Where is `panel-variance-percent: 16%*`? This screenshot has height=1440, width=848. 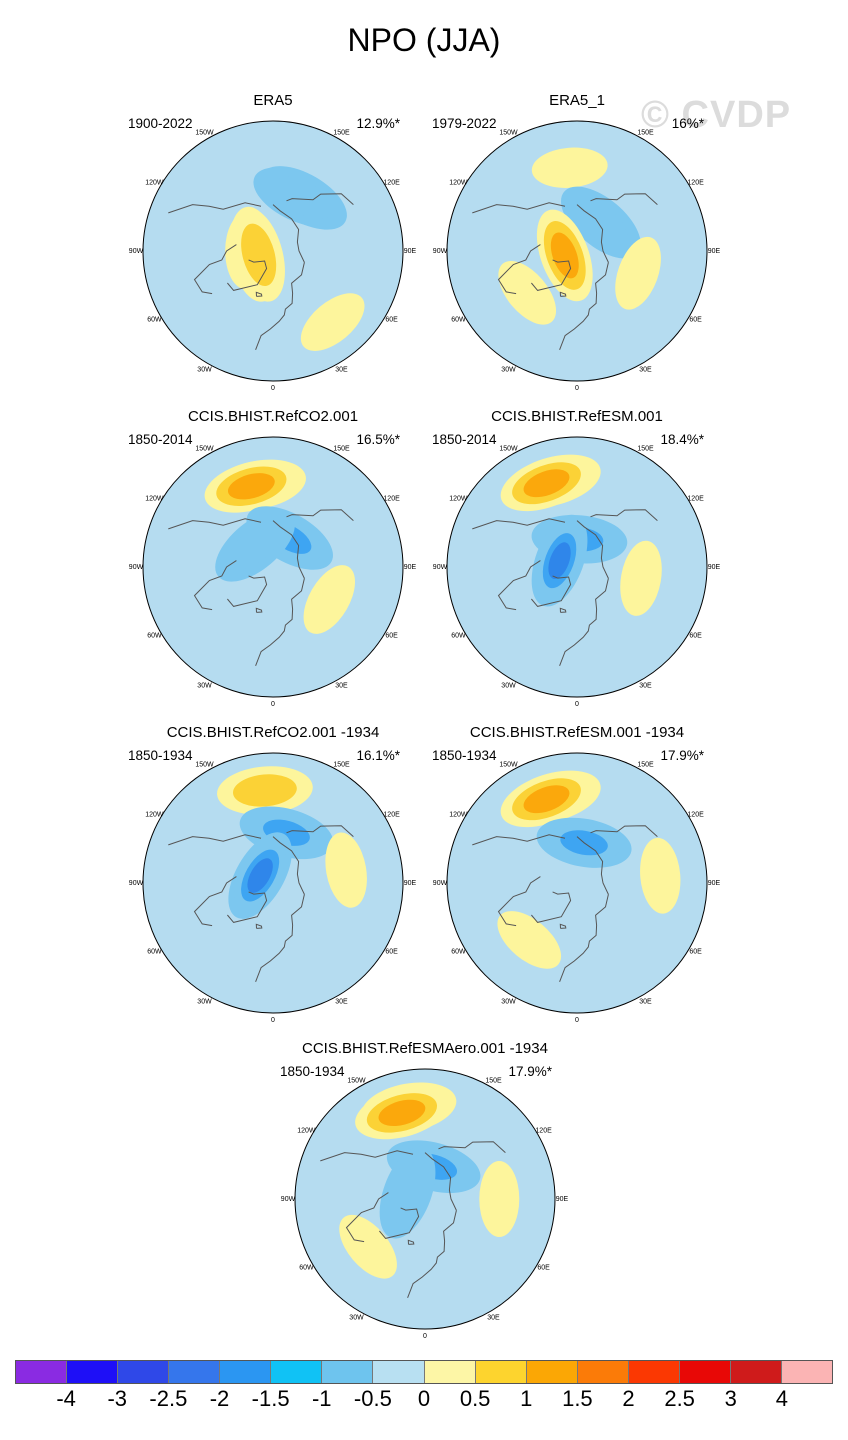 panel-variance-percent: 16%* is located at coordinates (687, 123).